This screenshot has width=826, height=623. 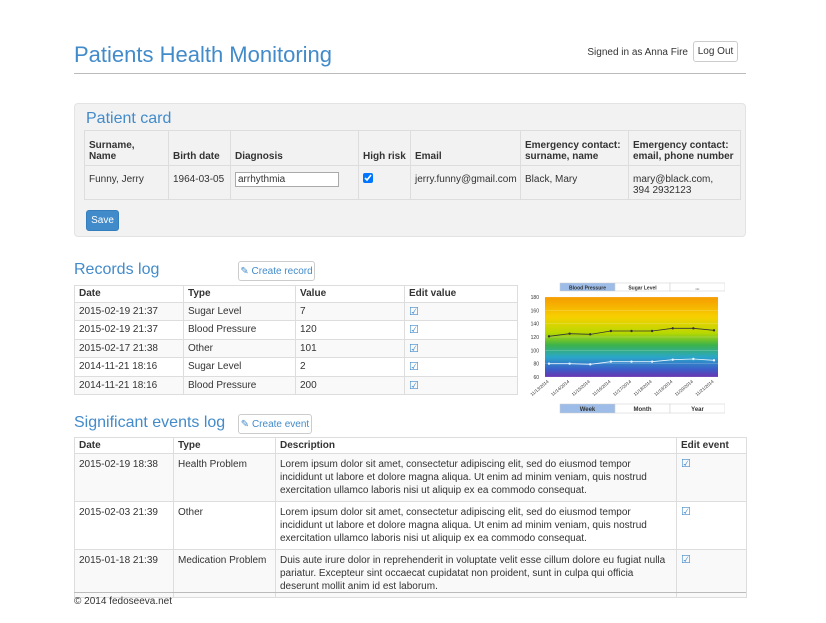 I want to click on y-tick-label: 160, so click(x=535, y=311).